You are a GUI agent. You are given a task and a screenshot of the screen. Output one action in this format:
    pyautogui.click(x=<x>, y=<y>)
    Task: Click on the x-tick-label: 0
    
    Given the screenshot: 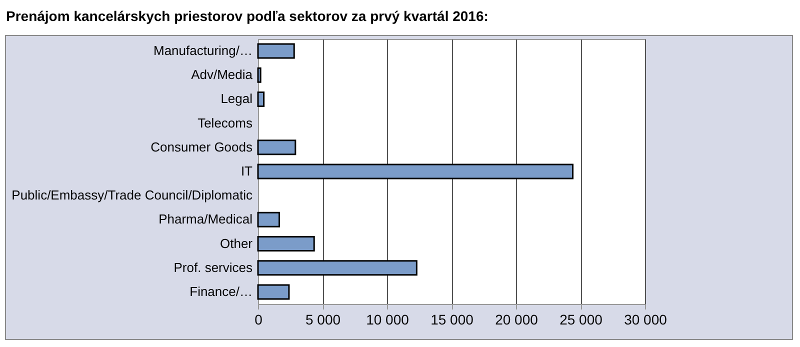 What is the action you would take?
    pyautogui.click(x=258, y=320)
    